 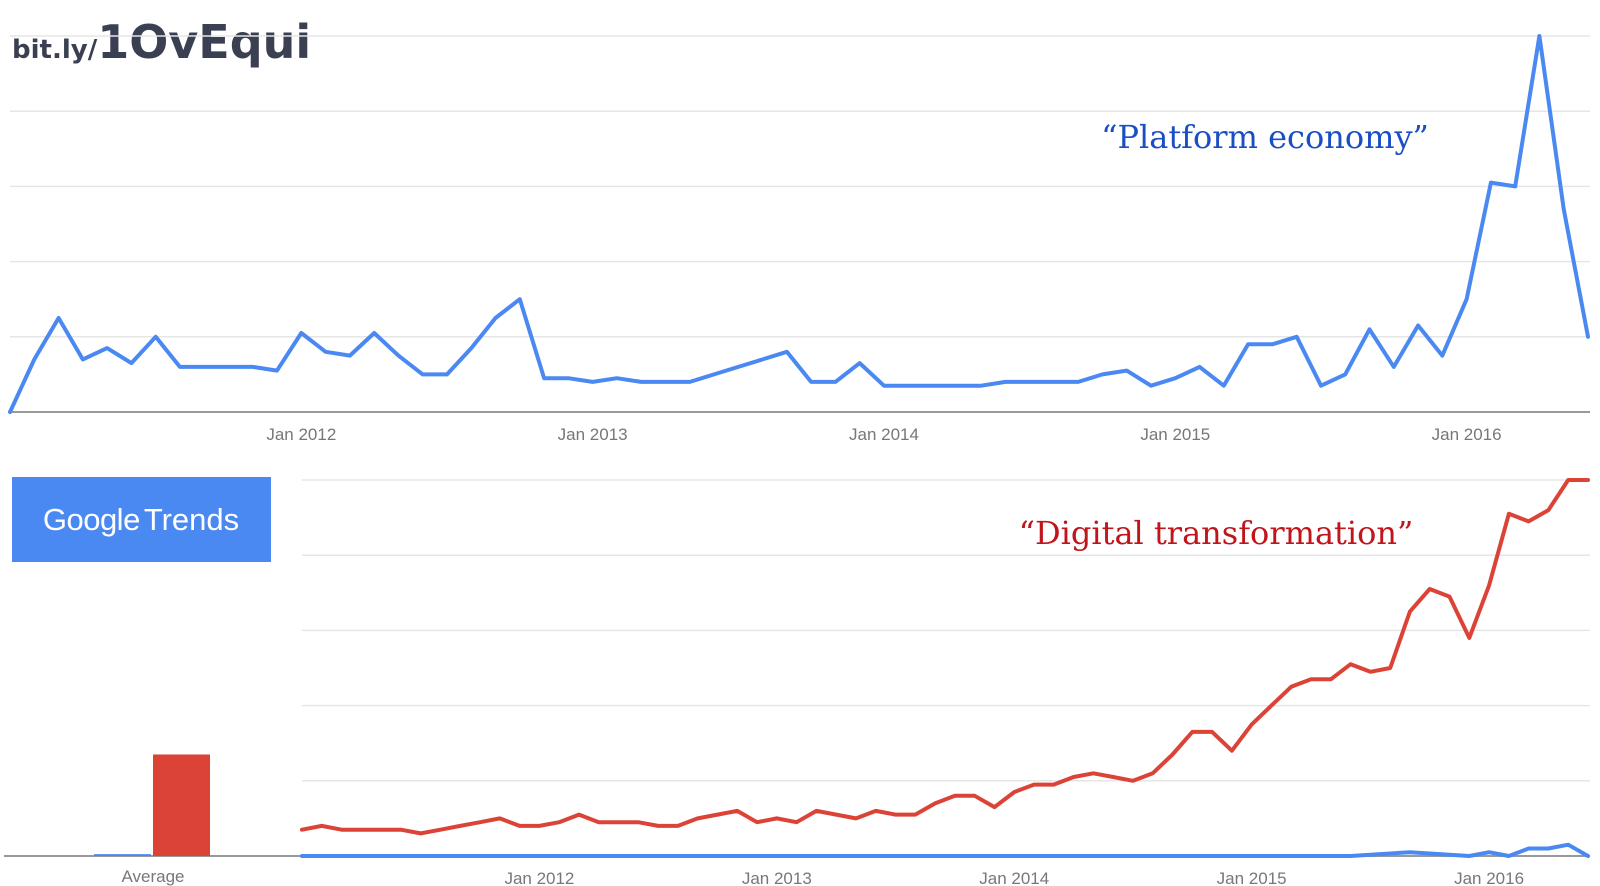 I want to click on logo-text: Google Trends, so click(x=141, y=519).